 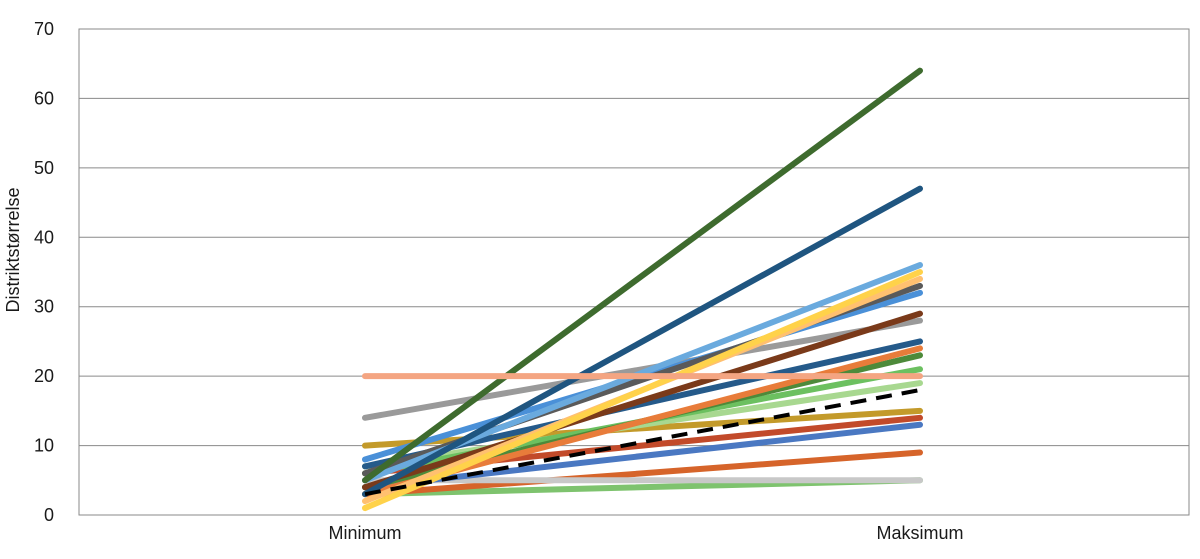 I want to click on y-axis-title: Distriktstørrelse, so click(x=13, y=250).